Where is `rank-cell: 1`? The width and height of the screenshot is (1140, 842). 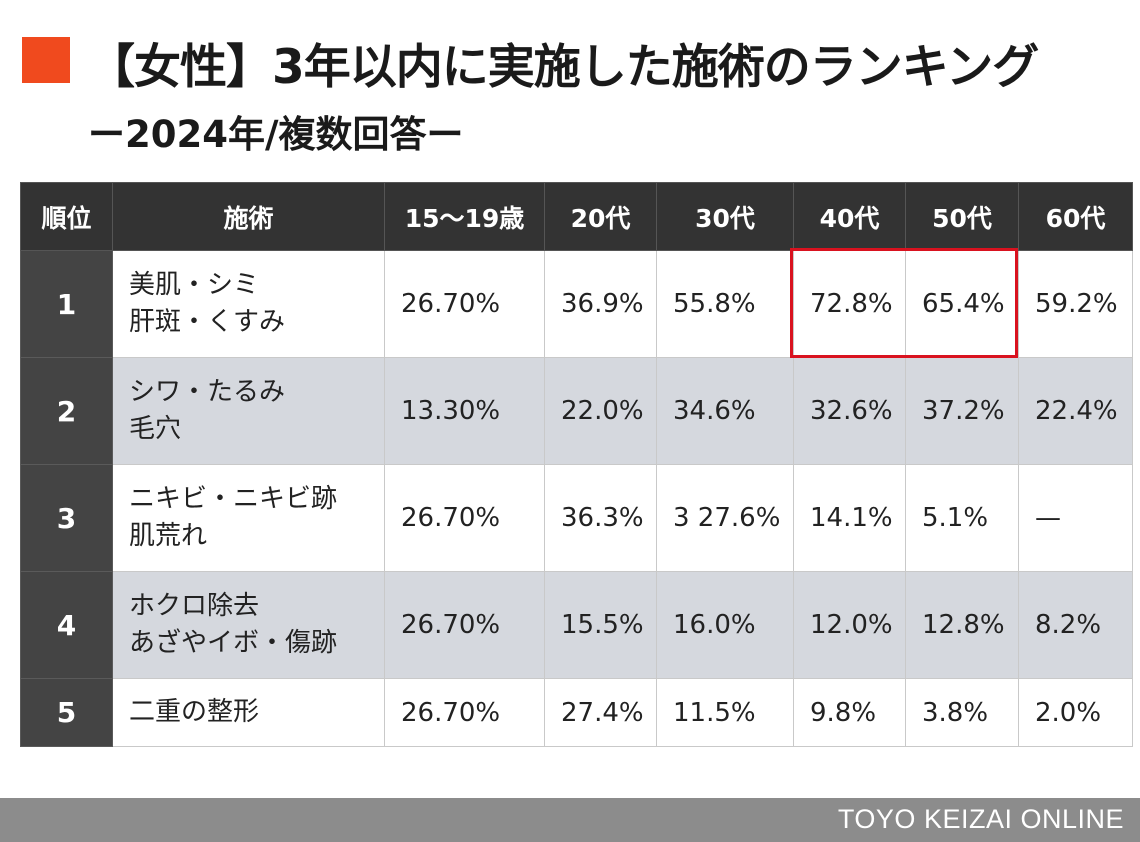 rank-cell: 1 is located at coordinates (66, 304).